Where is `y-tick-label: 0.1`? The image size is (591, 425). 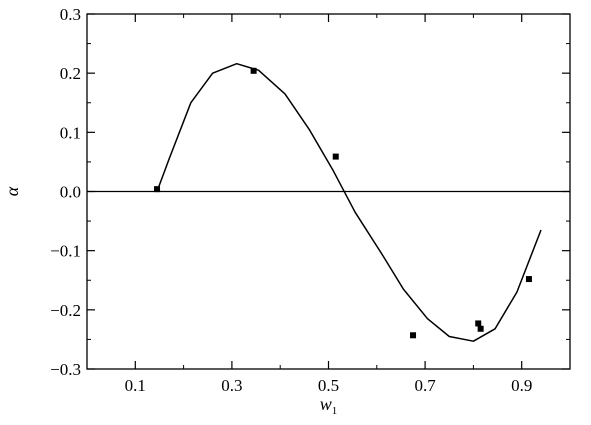
y-tick-label: 0.1 is located at coordinates (70, 132).